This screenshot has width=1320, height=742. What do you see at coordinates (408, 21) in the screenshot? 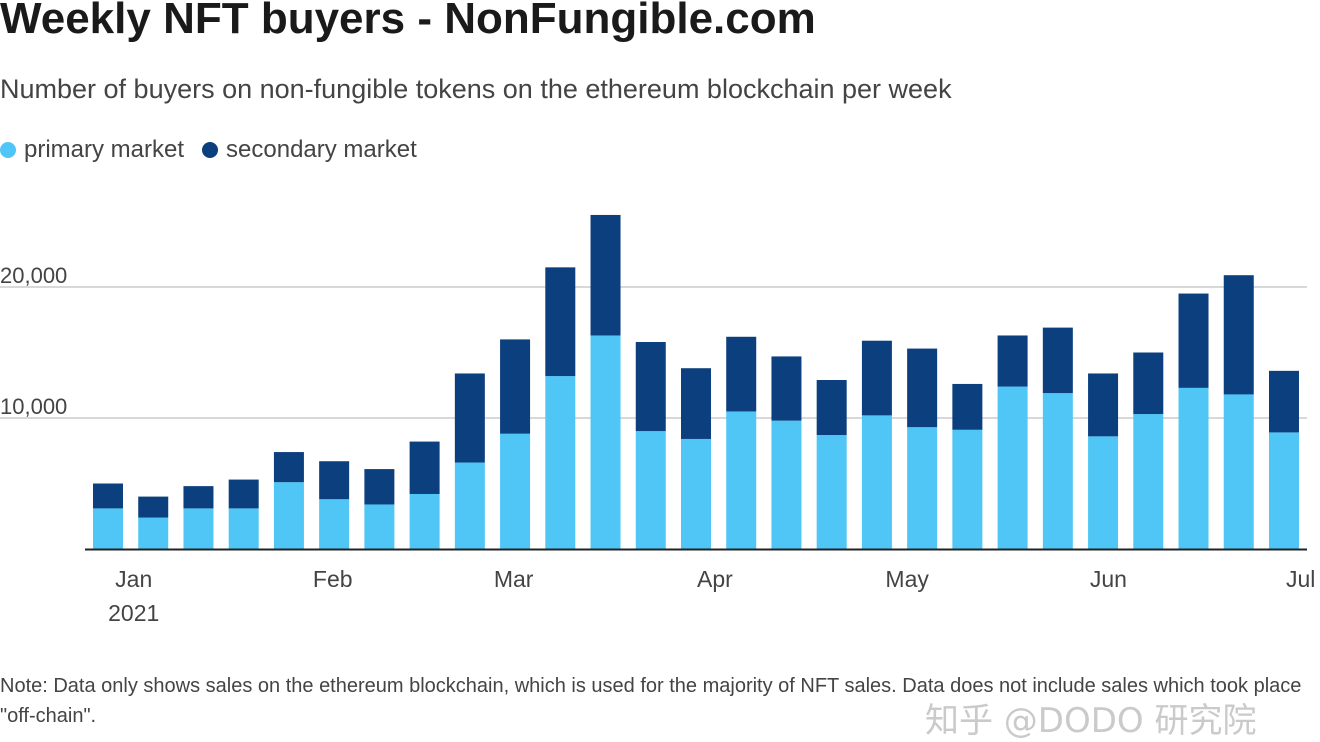
I see `chart-title: Weekly NFT buyers - NonFungible.com` at bounding box center [408, 21].